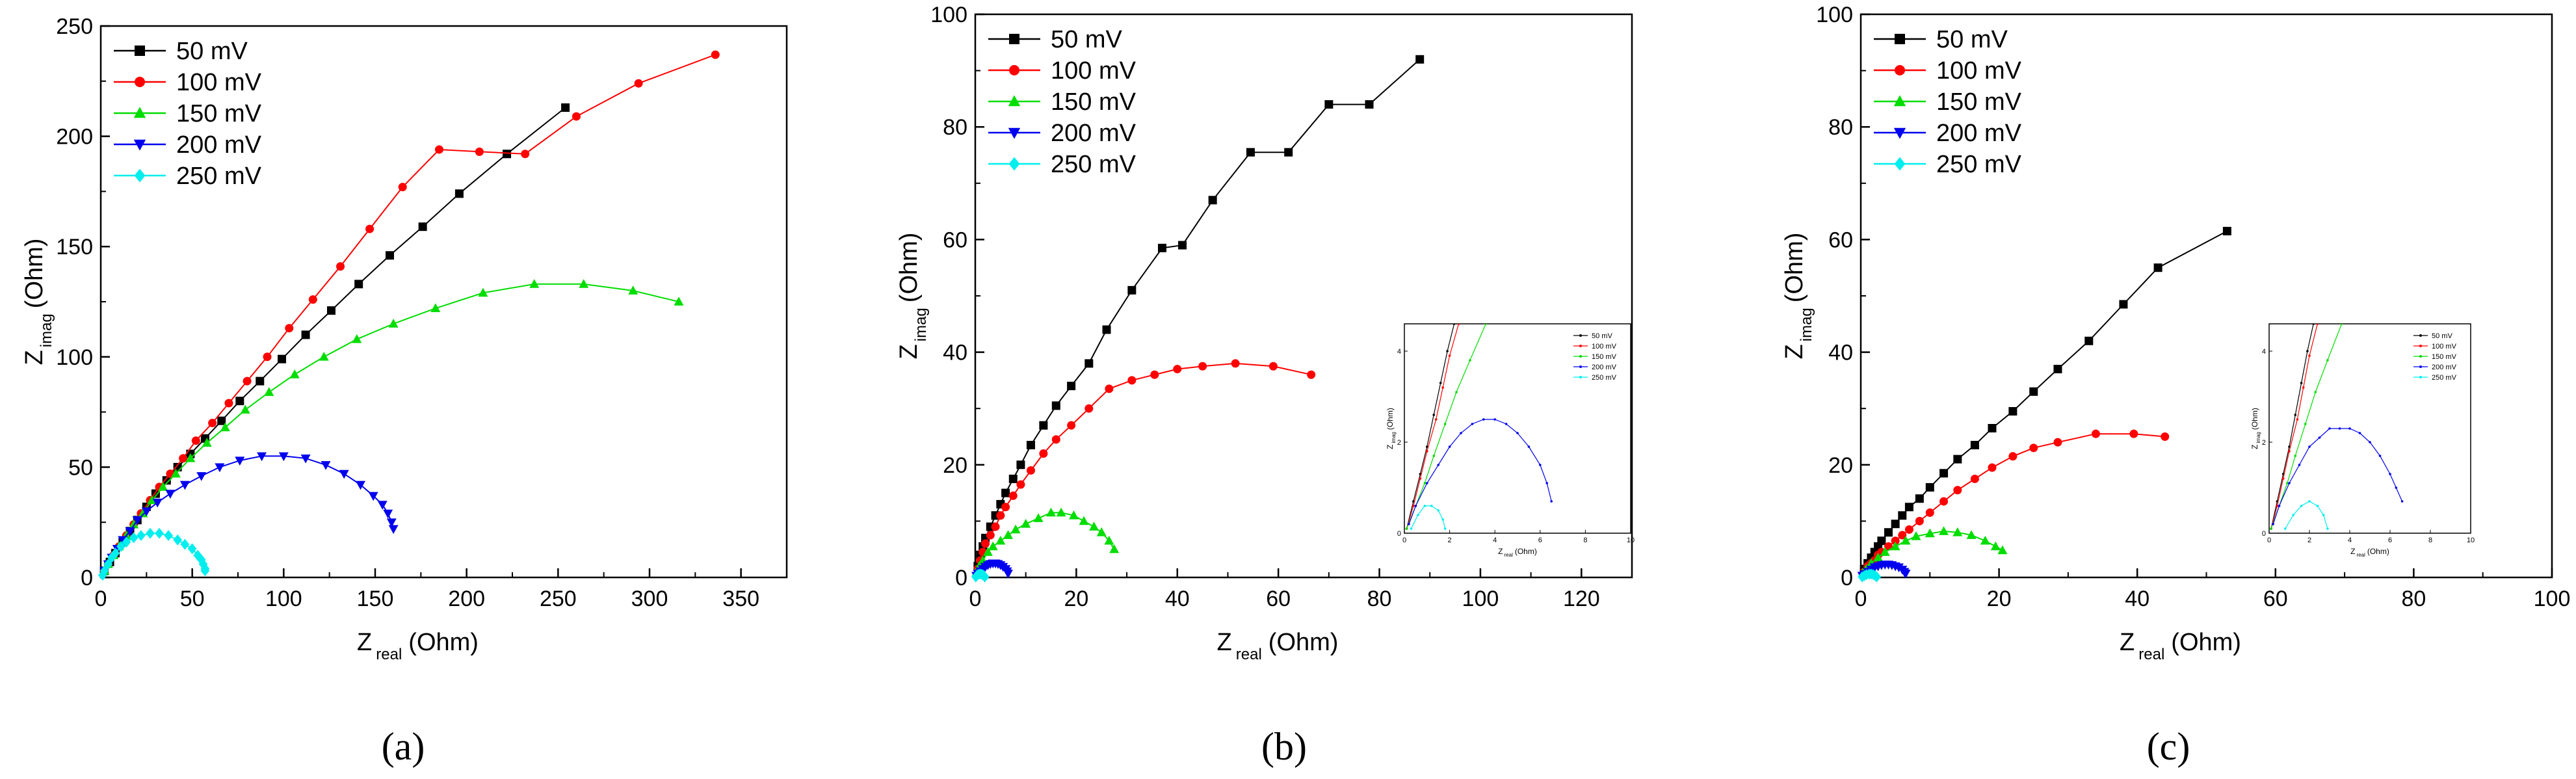  What do you see at coordinates (2350, 540) in the screenshot?
I see `inset-x-tick-label: 4` at bounding box center [2350, 540].